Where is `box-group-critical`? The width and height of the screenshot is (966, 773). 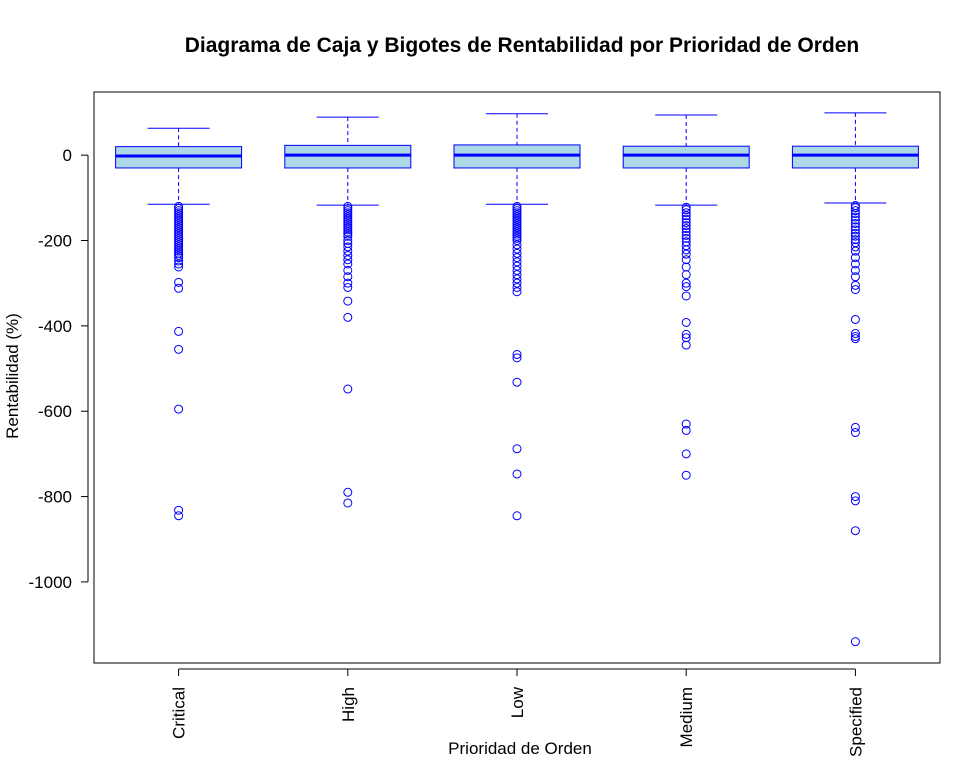 box-group-critical is located at coordinates (179, 324).